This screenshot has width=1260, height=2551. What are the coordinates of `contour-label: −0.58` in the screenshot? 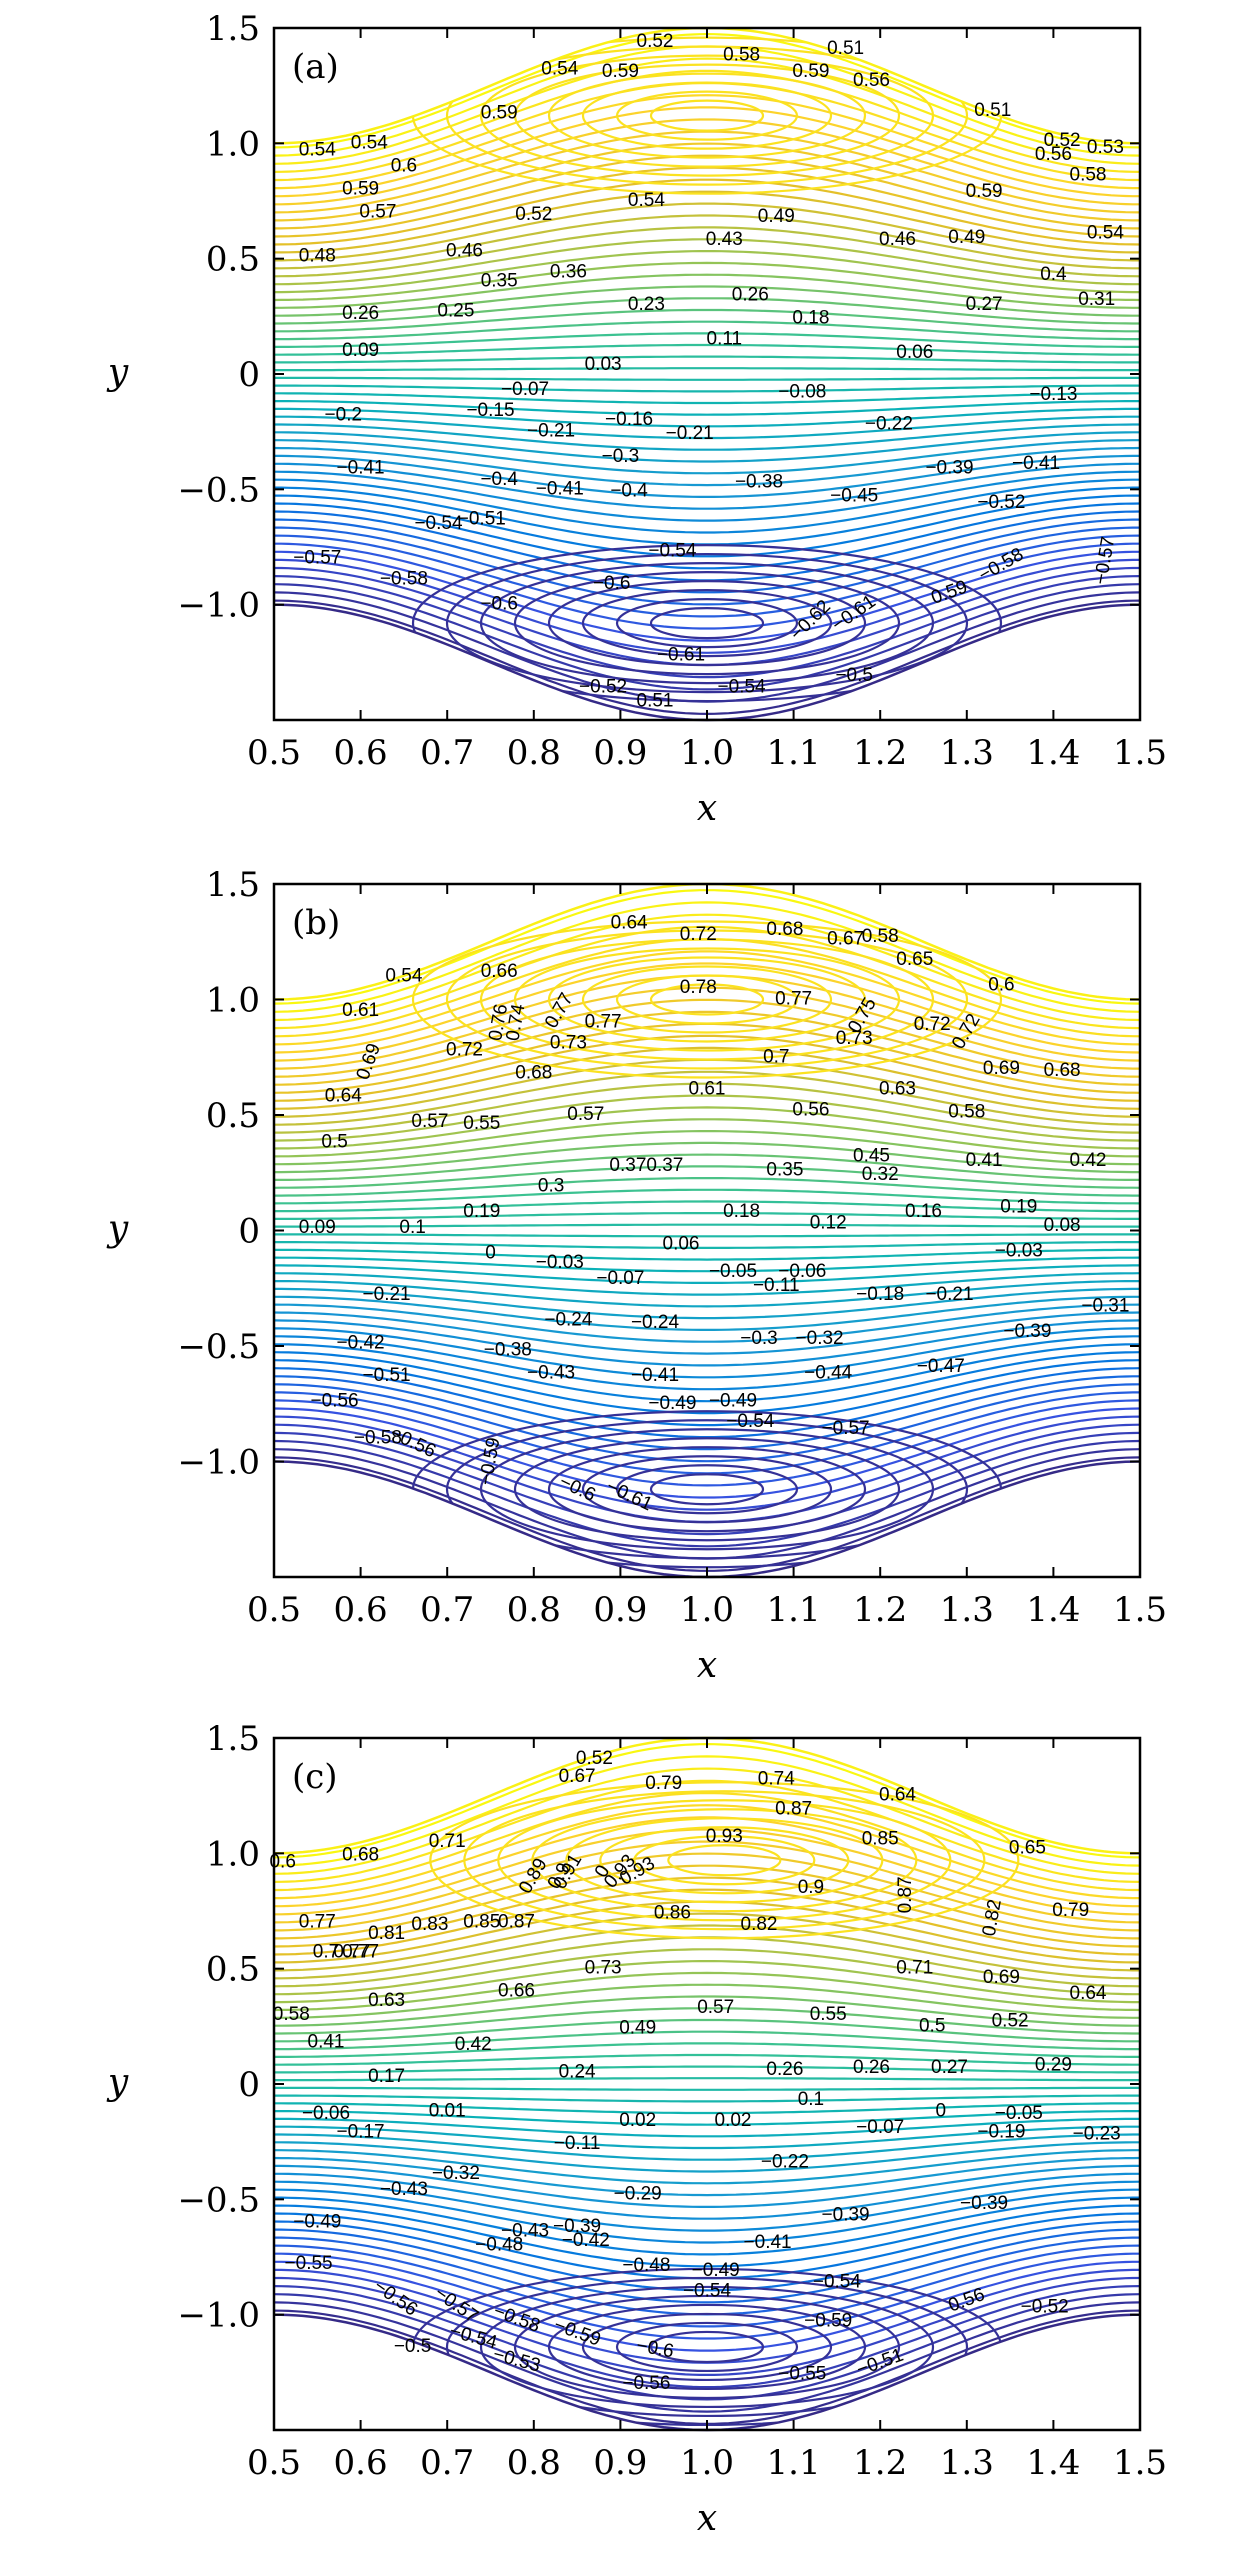 It's located at (378, 1437).